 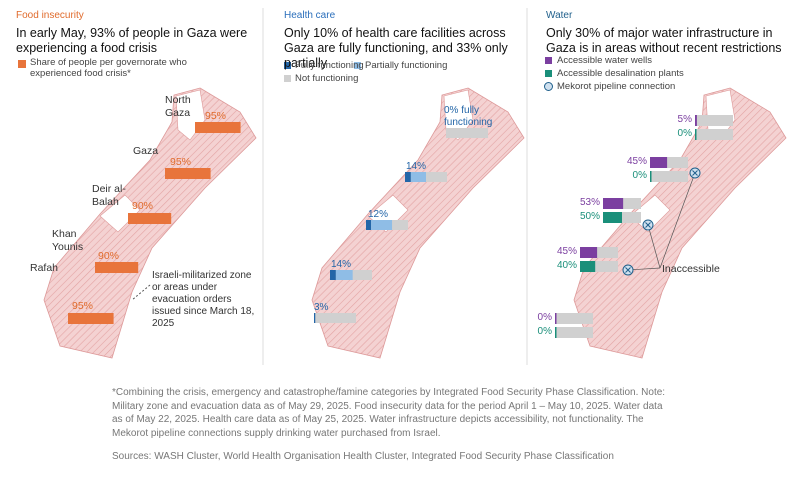 What do you see at coordinates (146, 151) in the screenshot?
I see `governorate-name: Gaza` at bounding box center [146, 151].